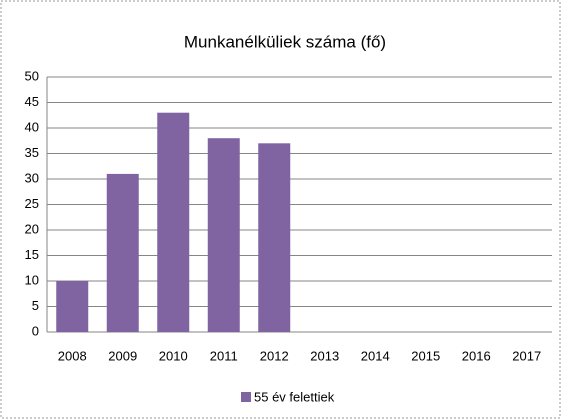 Image resolution: width=561 pixels, height=419 pixels. What do you see at coordinates (274, 355) in the screenshot?
I see `x-tick-label: 2012` at bounding box center [274, 355].